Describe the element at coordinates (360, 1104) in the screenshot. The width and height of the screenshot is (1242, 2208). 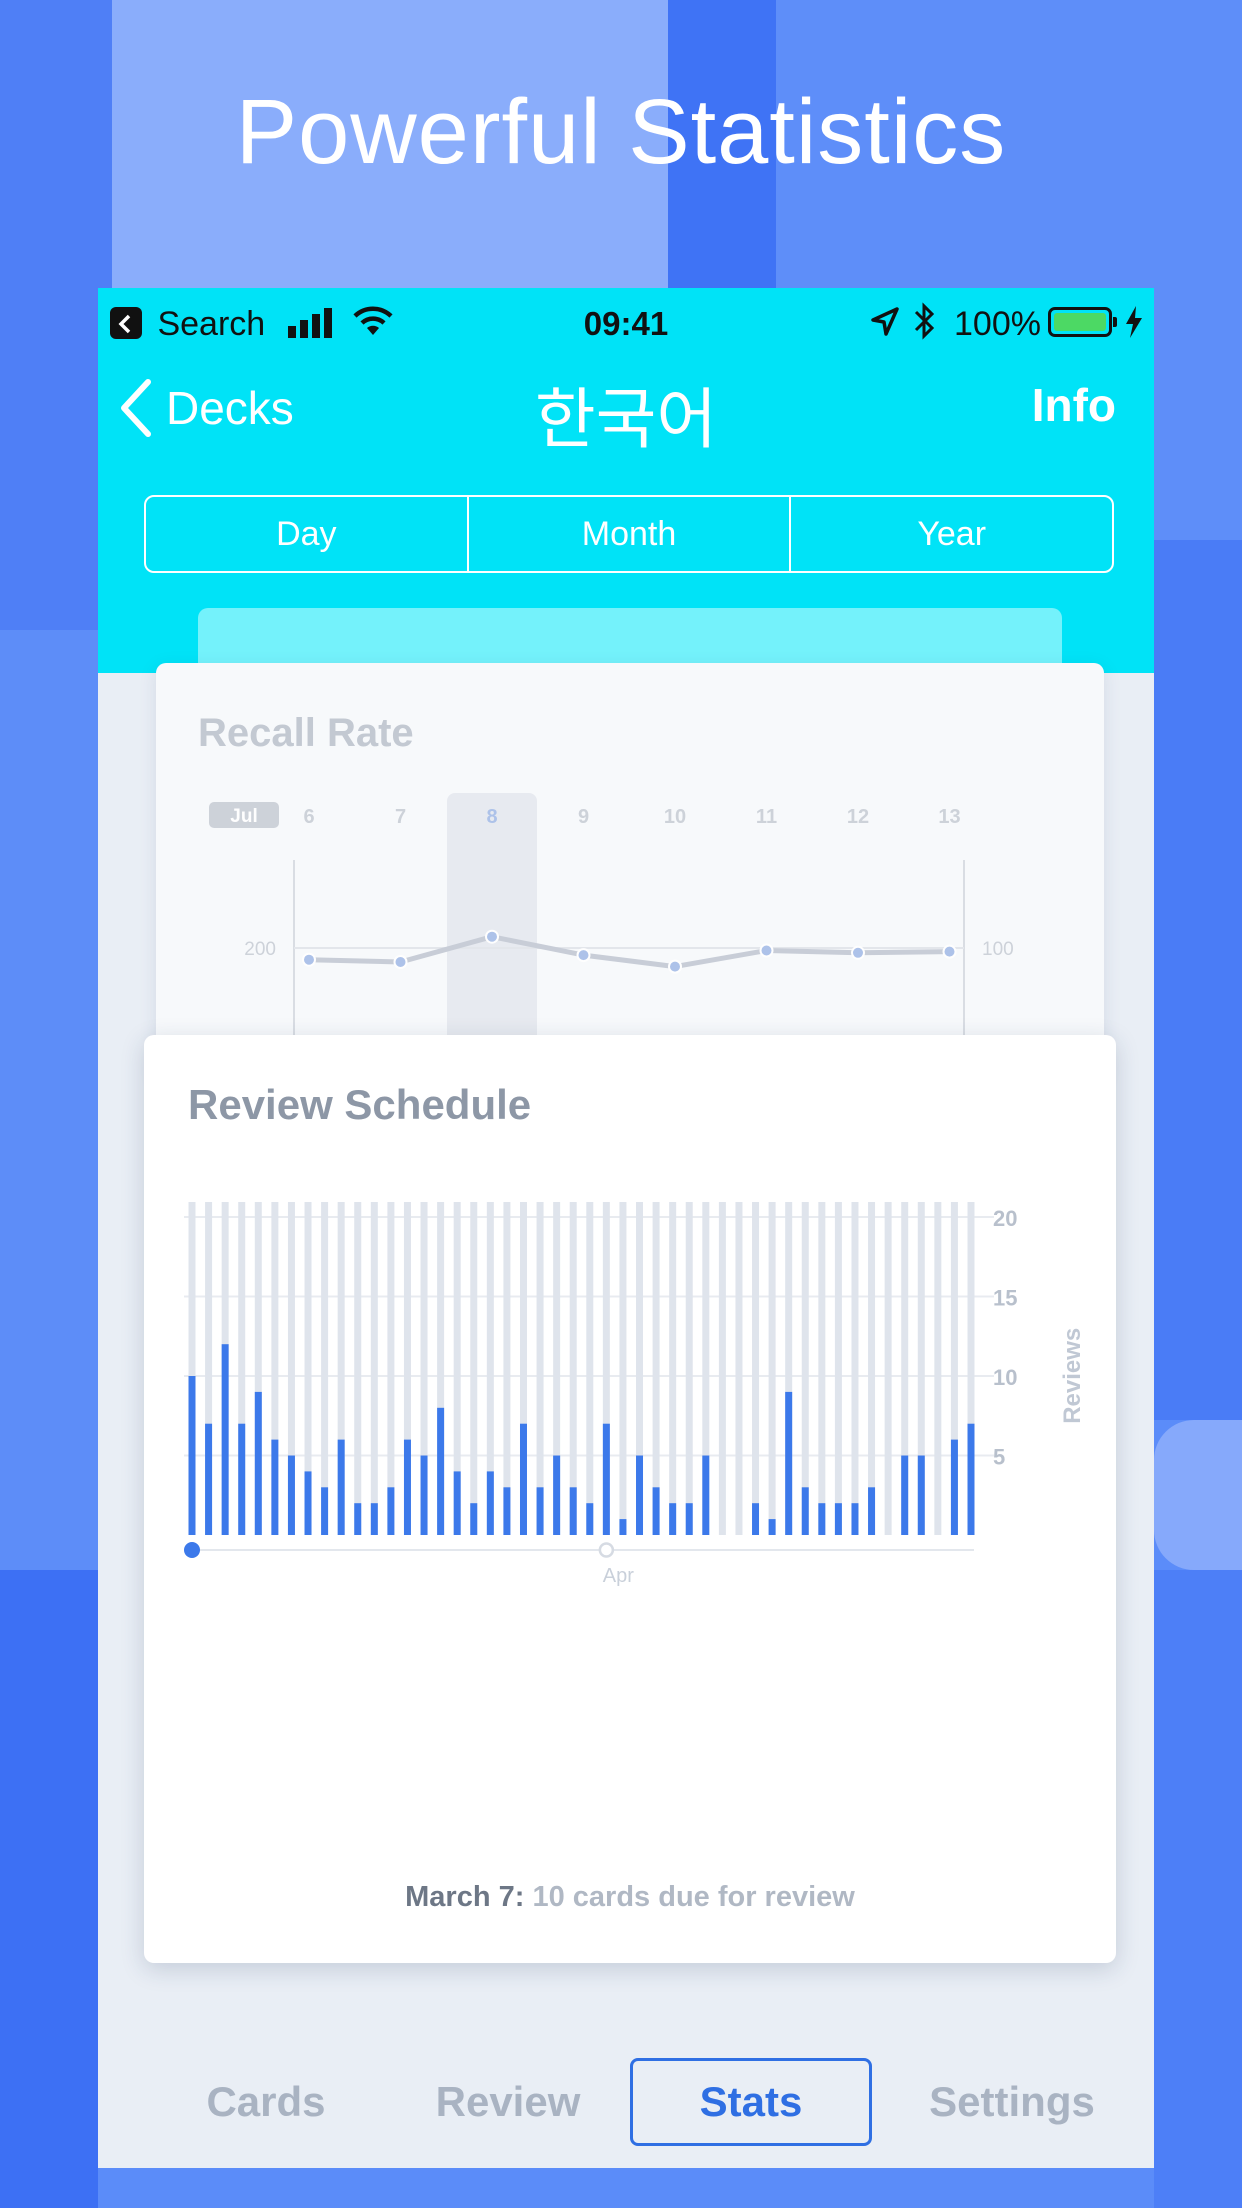
I see `review-schedule-title: Review Schedule` at that location.